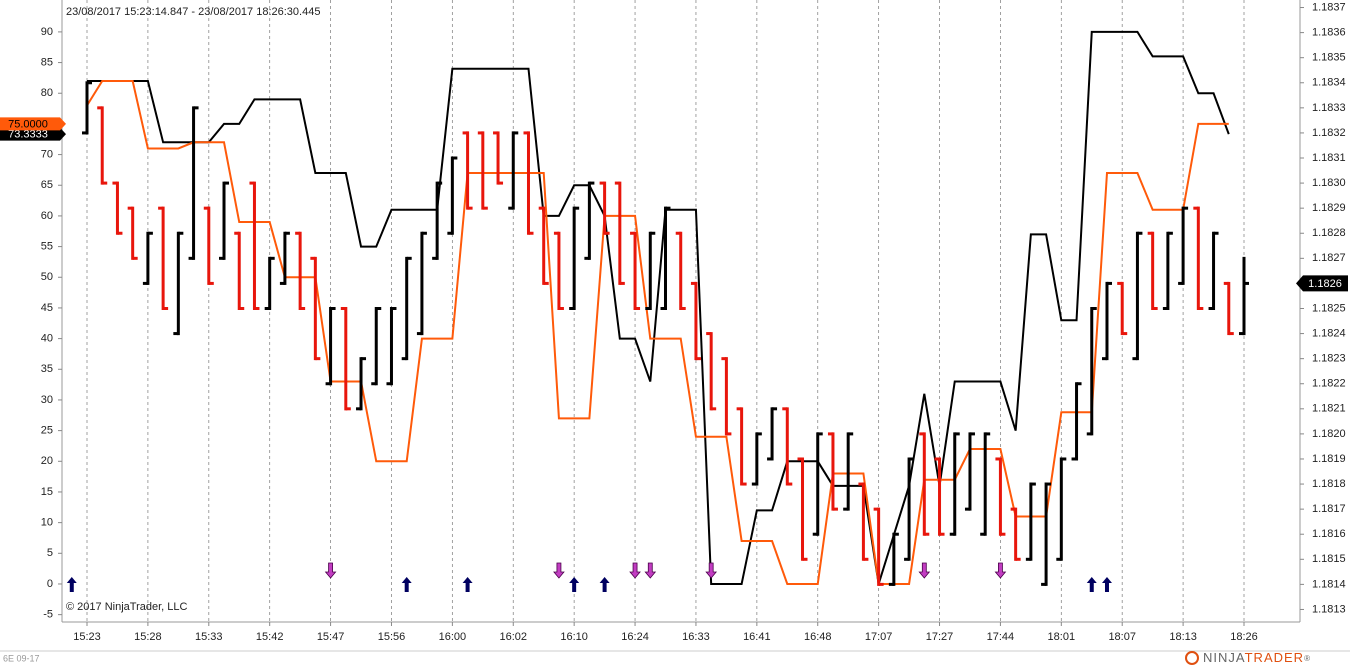 The height and width of the screenshot is (667, 1350). I want to click on y2-tick-label: 1.1816, so click(1329, 534).